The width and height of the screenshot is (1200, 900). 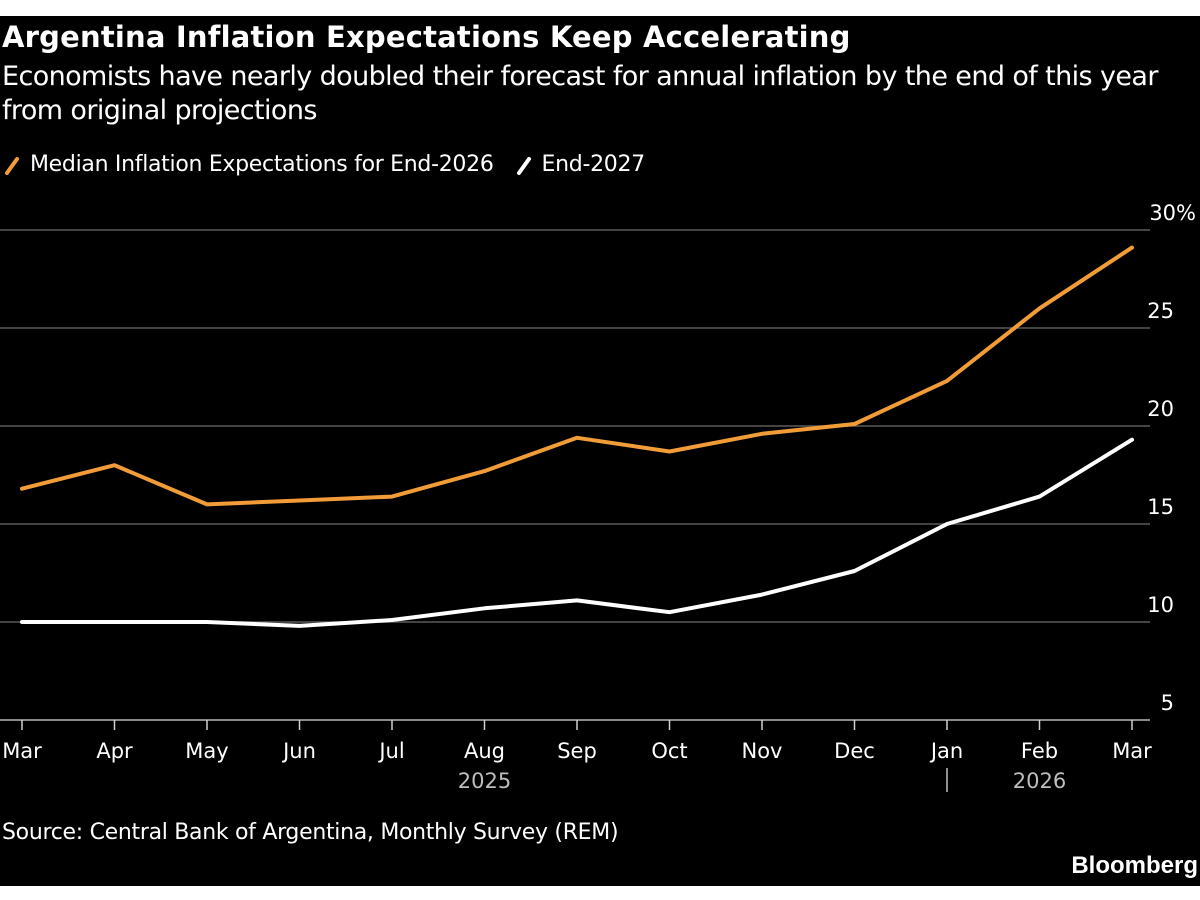 I want to click on legend-item-end-2027: End-2027, so click(x=580, y=164).